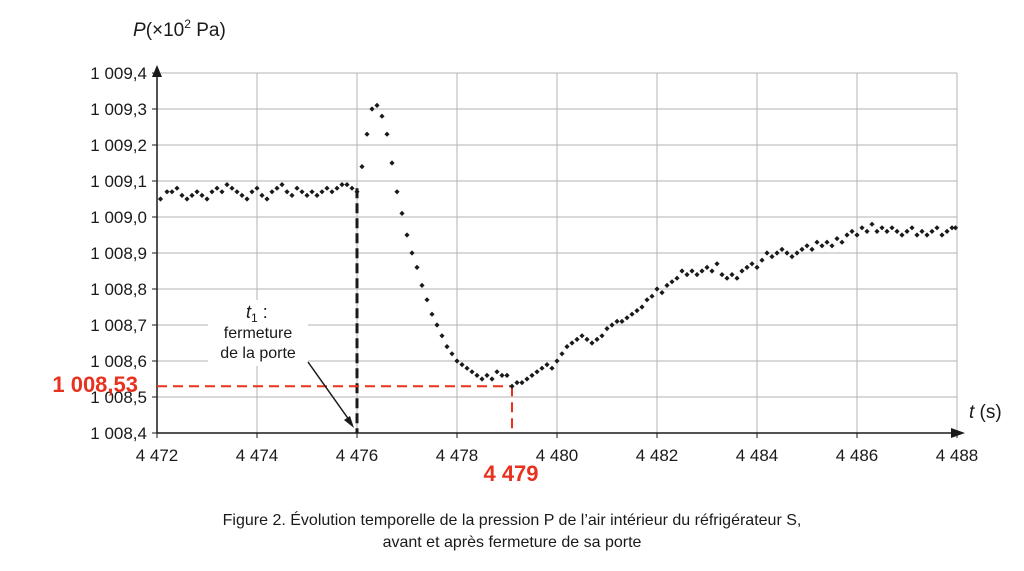 The image size is (1024, 571). What do you see at coordinates (118, 397) in the screenshot?
I see `y-tick-label: 1 008,5` at bounding box center [118, 397].